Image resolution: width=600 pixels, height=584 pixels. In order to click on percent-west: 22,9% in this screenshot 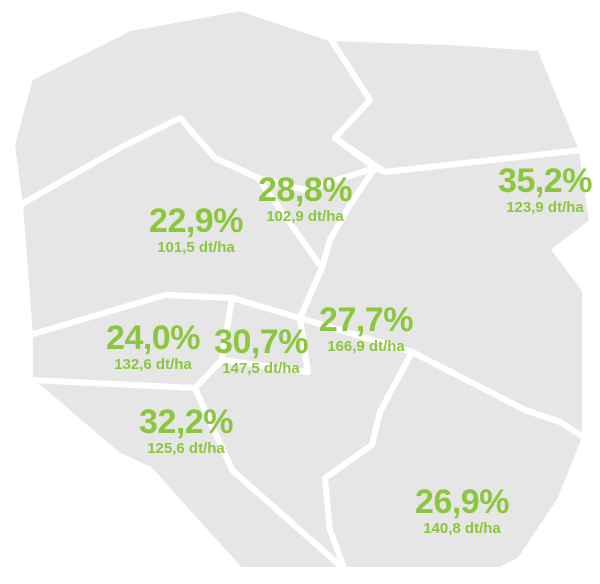, I will do `click(196, 221)`.